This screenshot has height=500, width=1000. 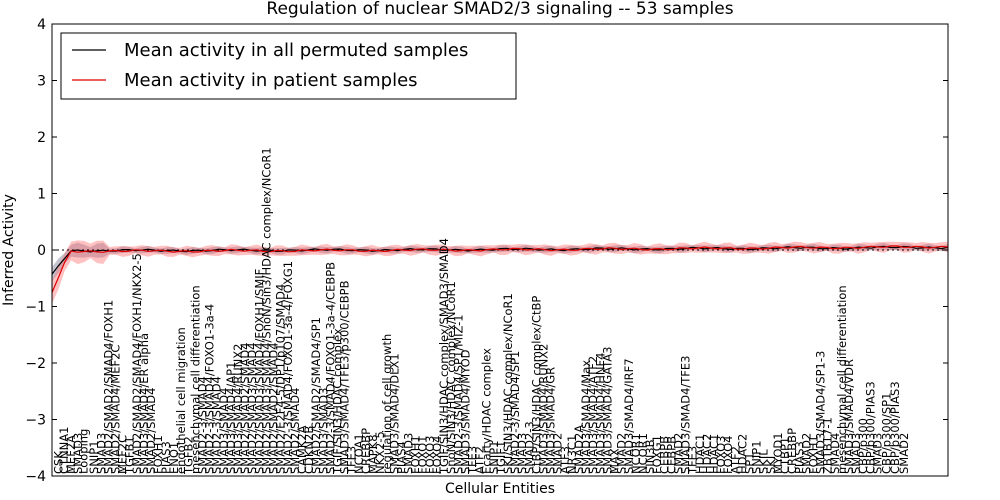 I want to click on entity-label: MAPK8, so click(x=373, y=454).